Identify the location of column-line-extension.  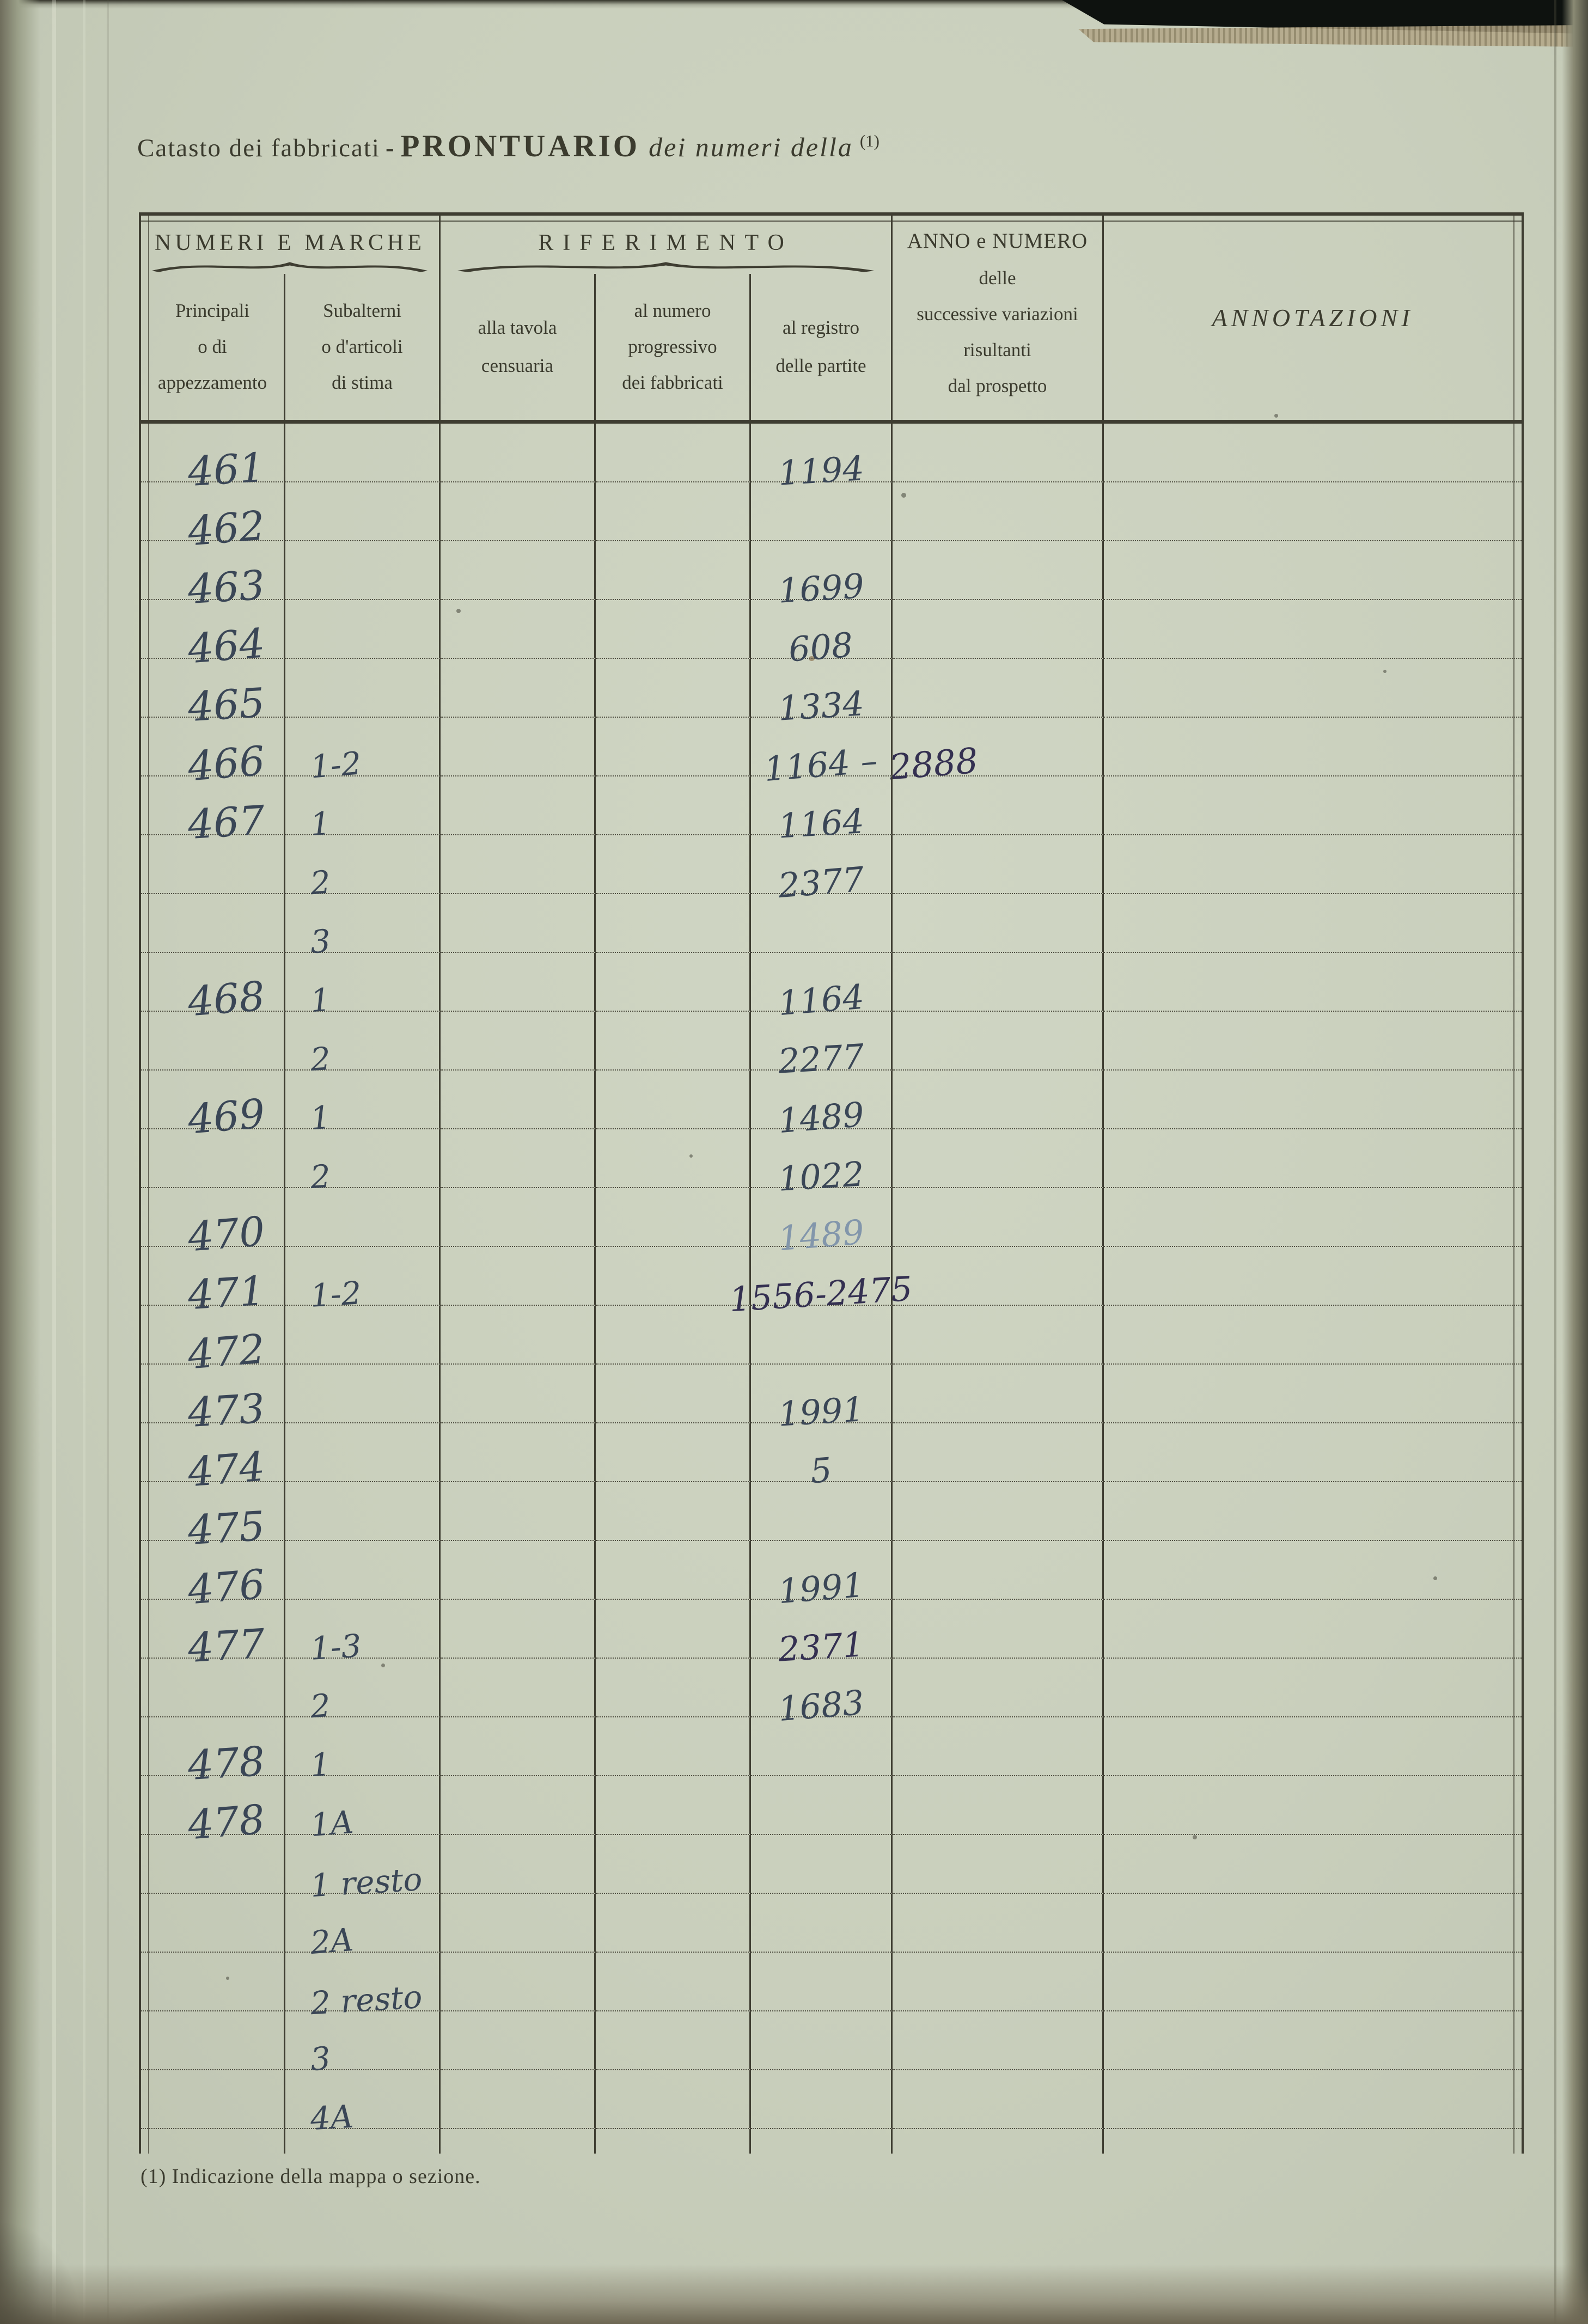
(831, 2141).